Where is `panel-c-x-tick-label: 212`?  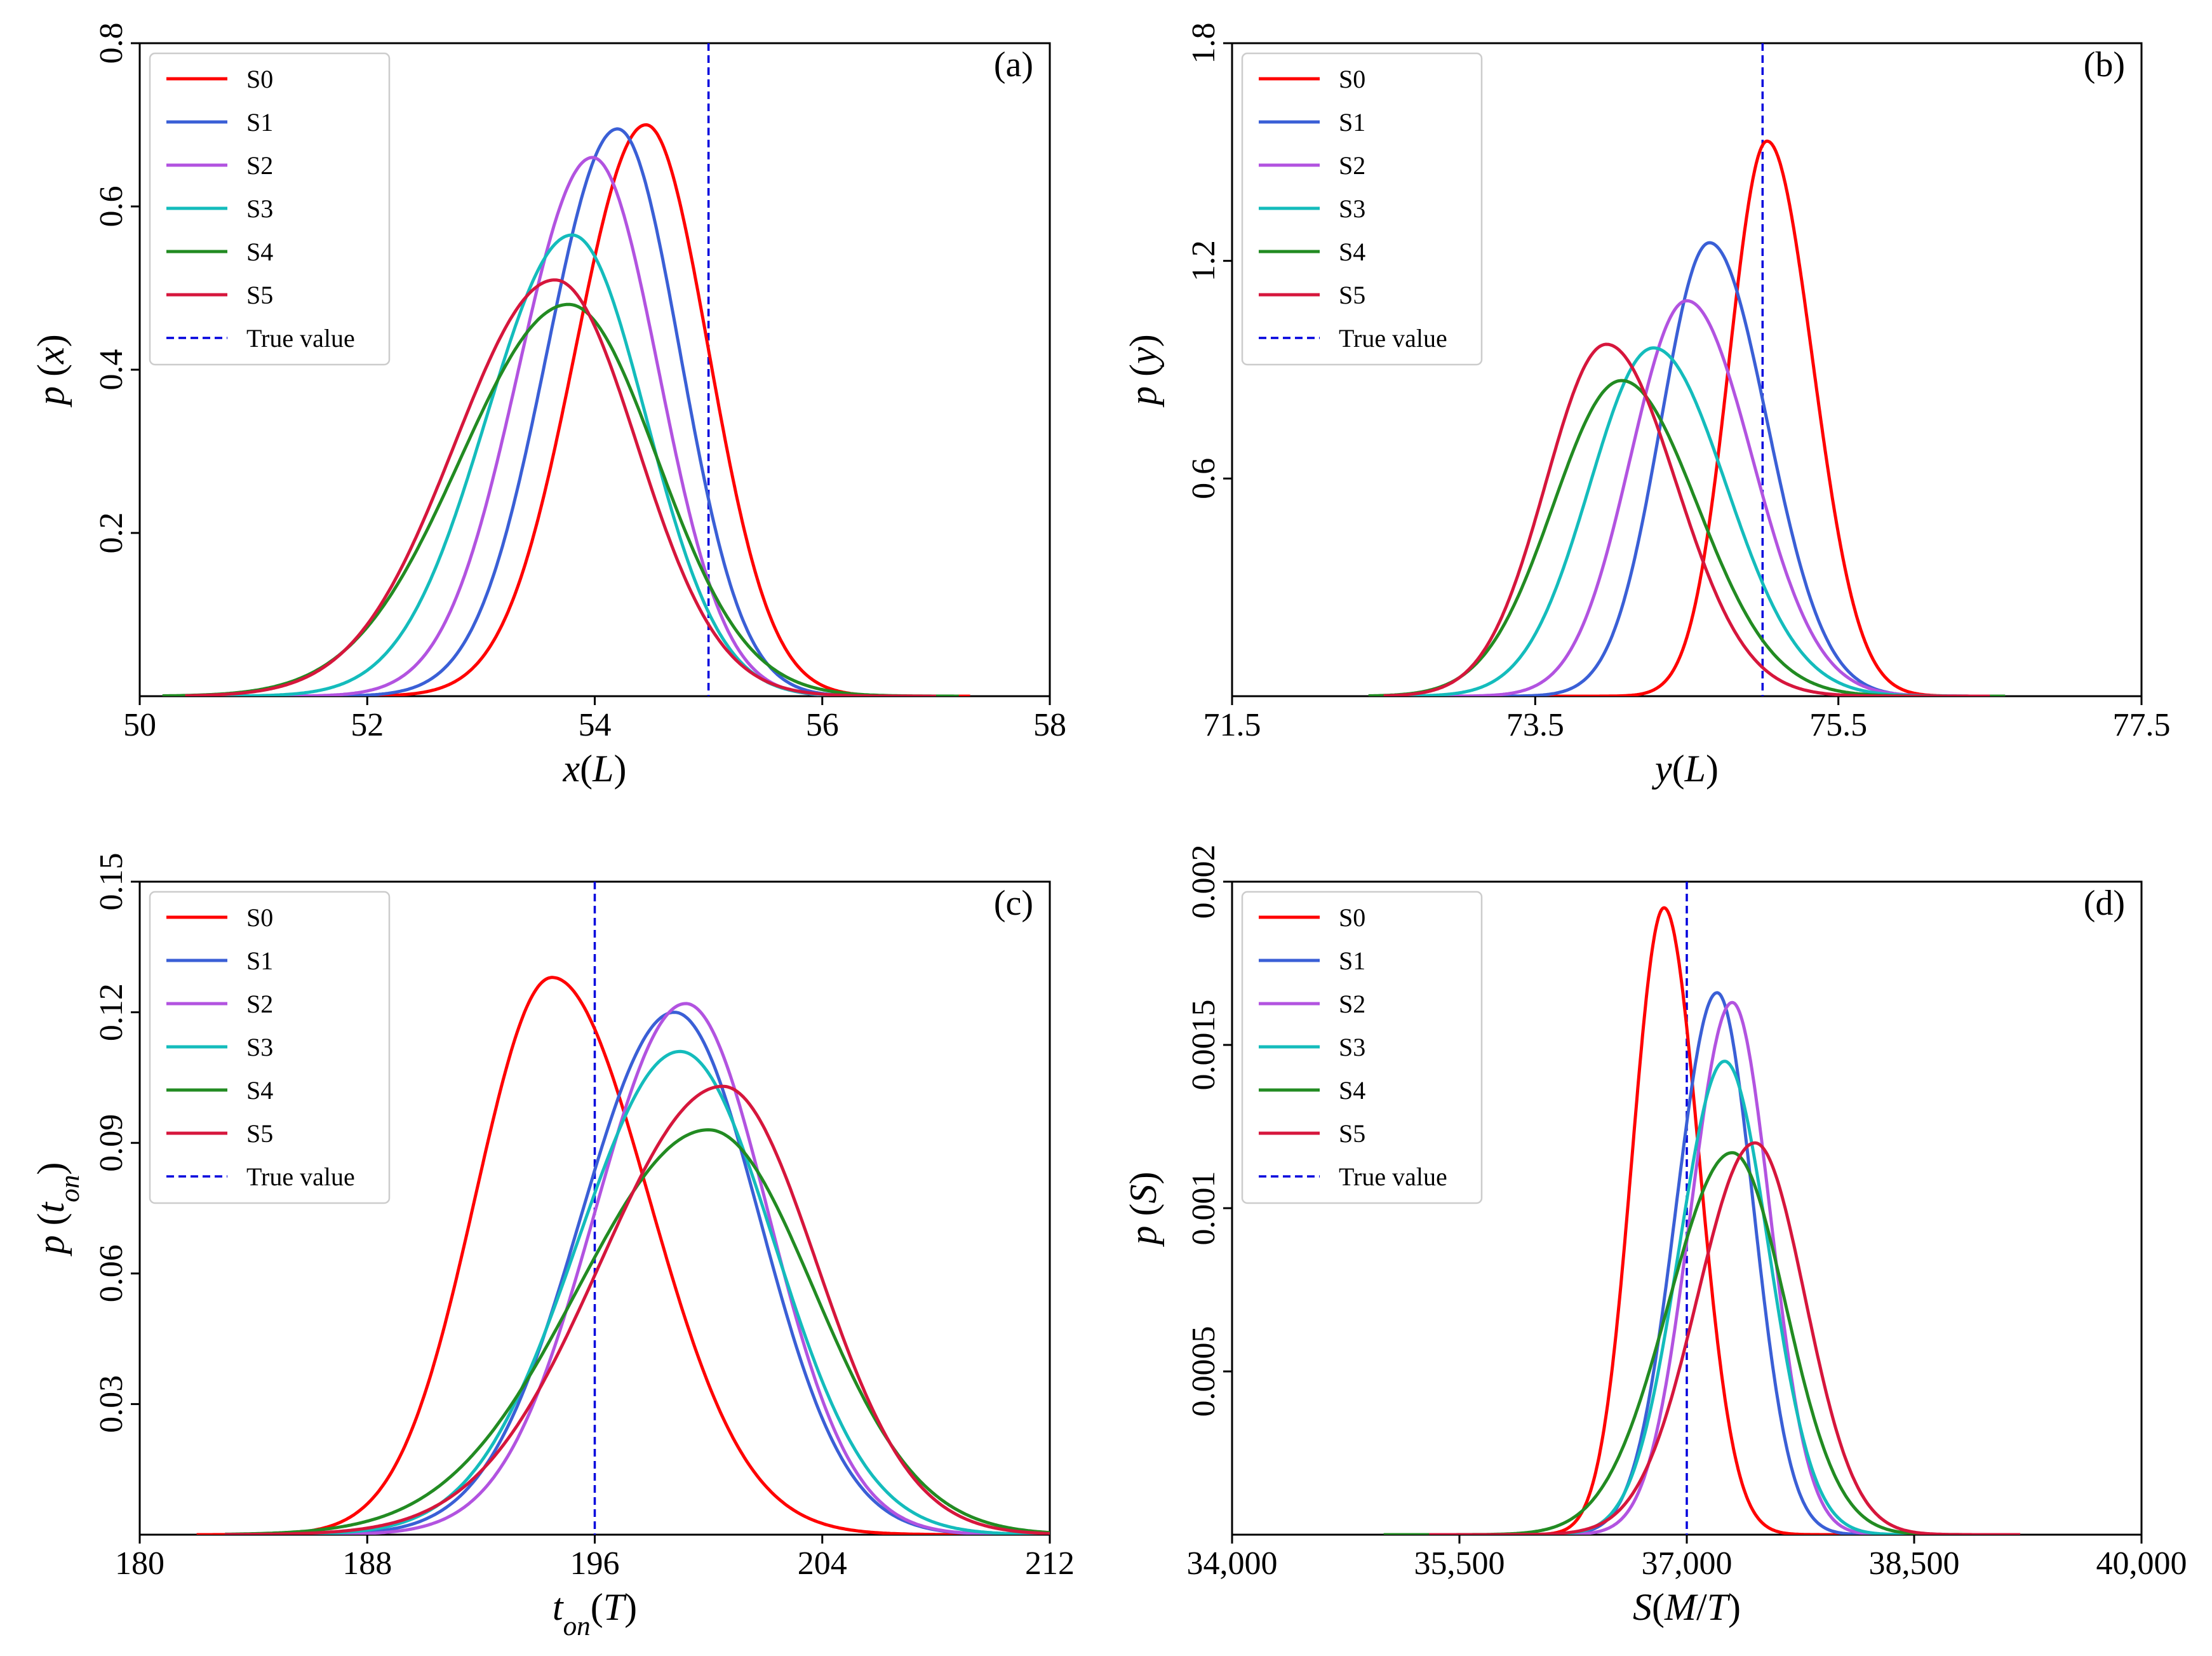
panel-c-x-tick-label: 212 is located at coordinates (1050, 1563).